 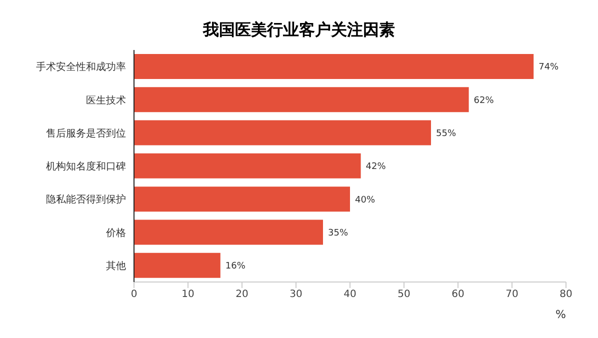 What do you see at coordinates (338, 233) in the screenshot?
I see `data-label: 35%` at bounding box center [338, 233].